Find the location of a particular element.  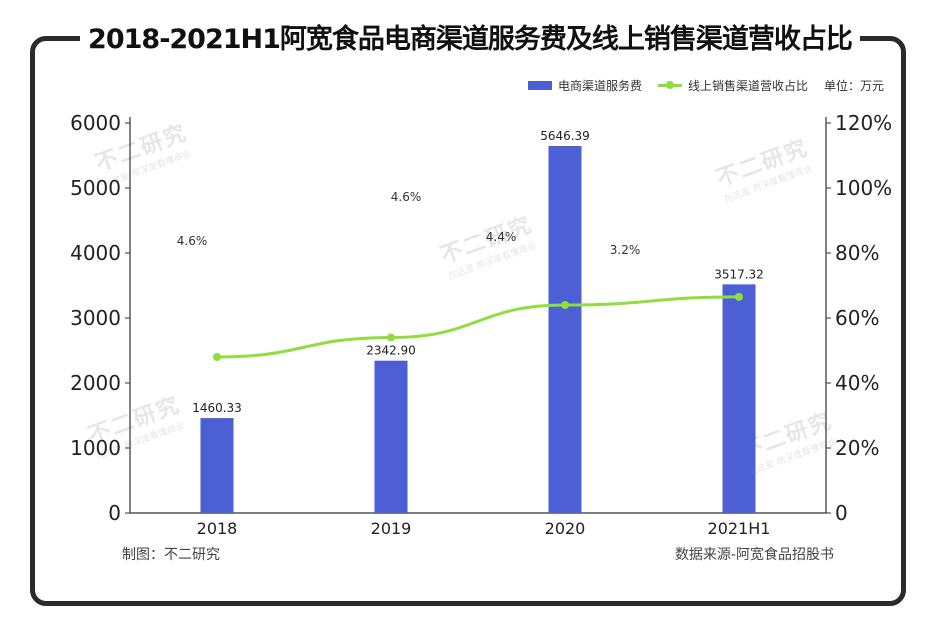

legend-line-label: 线上销售渠道营收占比 is located at coordinates (747, 85).